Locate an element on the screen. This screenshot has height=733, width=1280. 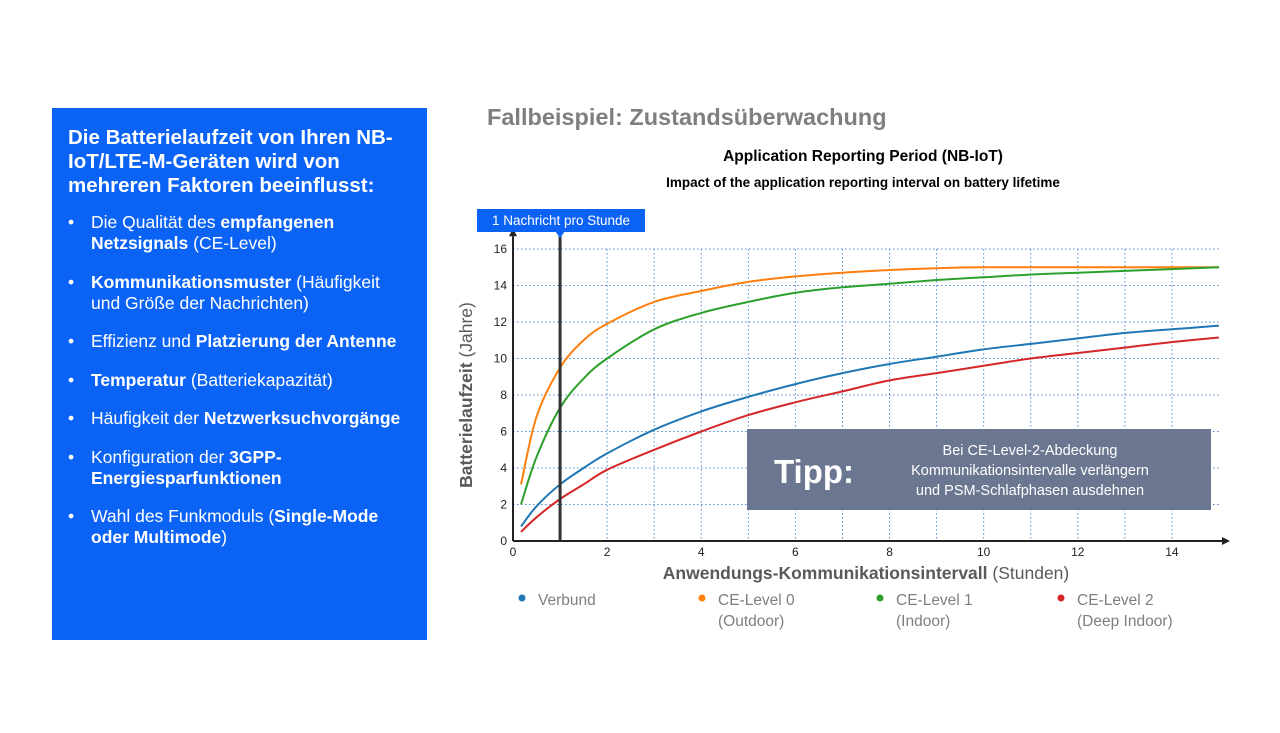
reporting-marker-label: 1 Nachricht pro Stunde is located at coordinates (561, 220).